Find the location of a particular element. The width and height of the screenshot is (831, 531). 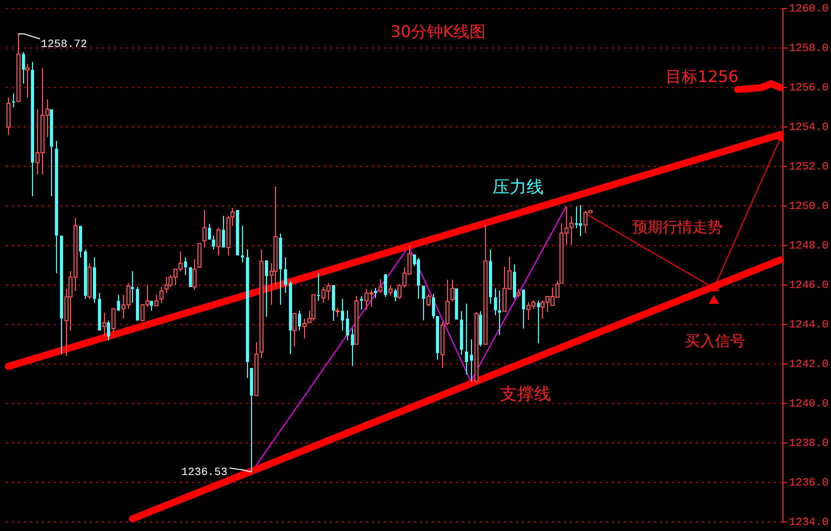

y-tick-label: 1250.0 is located at coordinates (809, 206).